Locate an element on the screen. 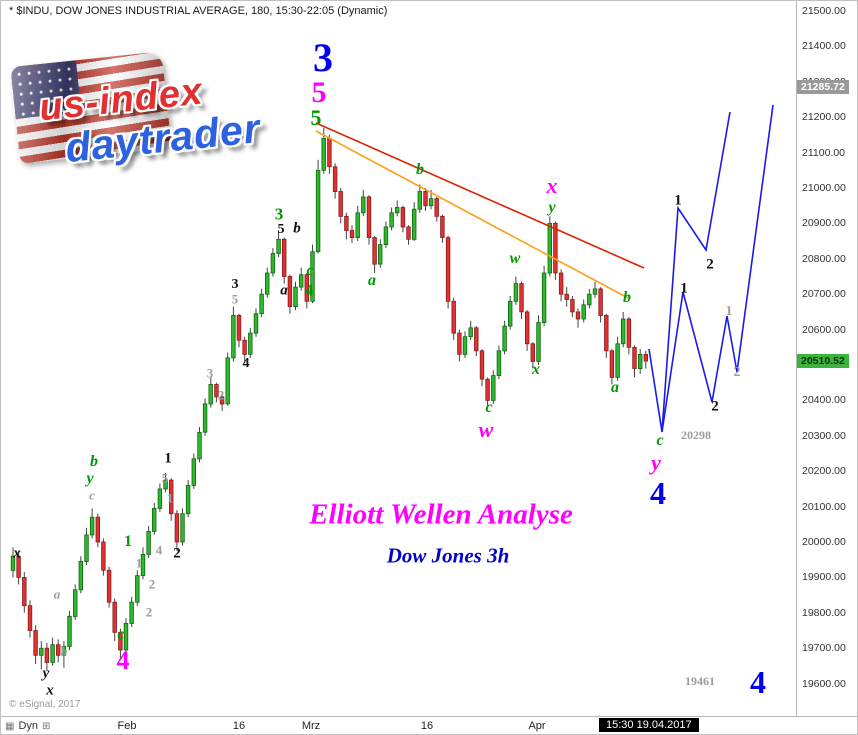  wave-annotation: 19461 is located at coordinates (700, 681).